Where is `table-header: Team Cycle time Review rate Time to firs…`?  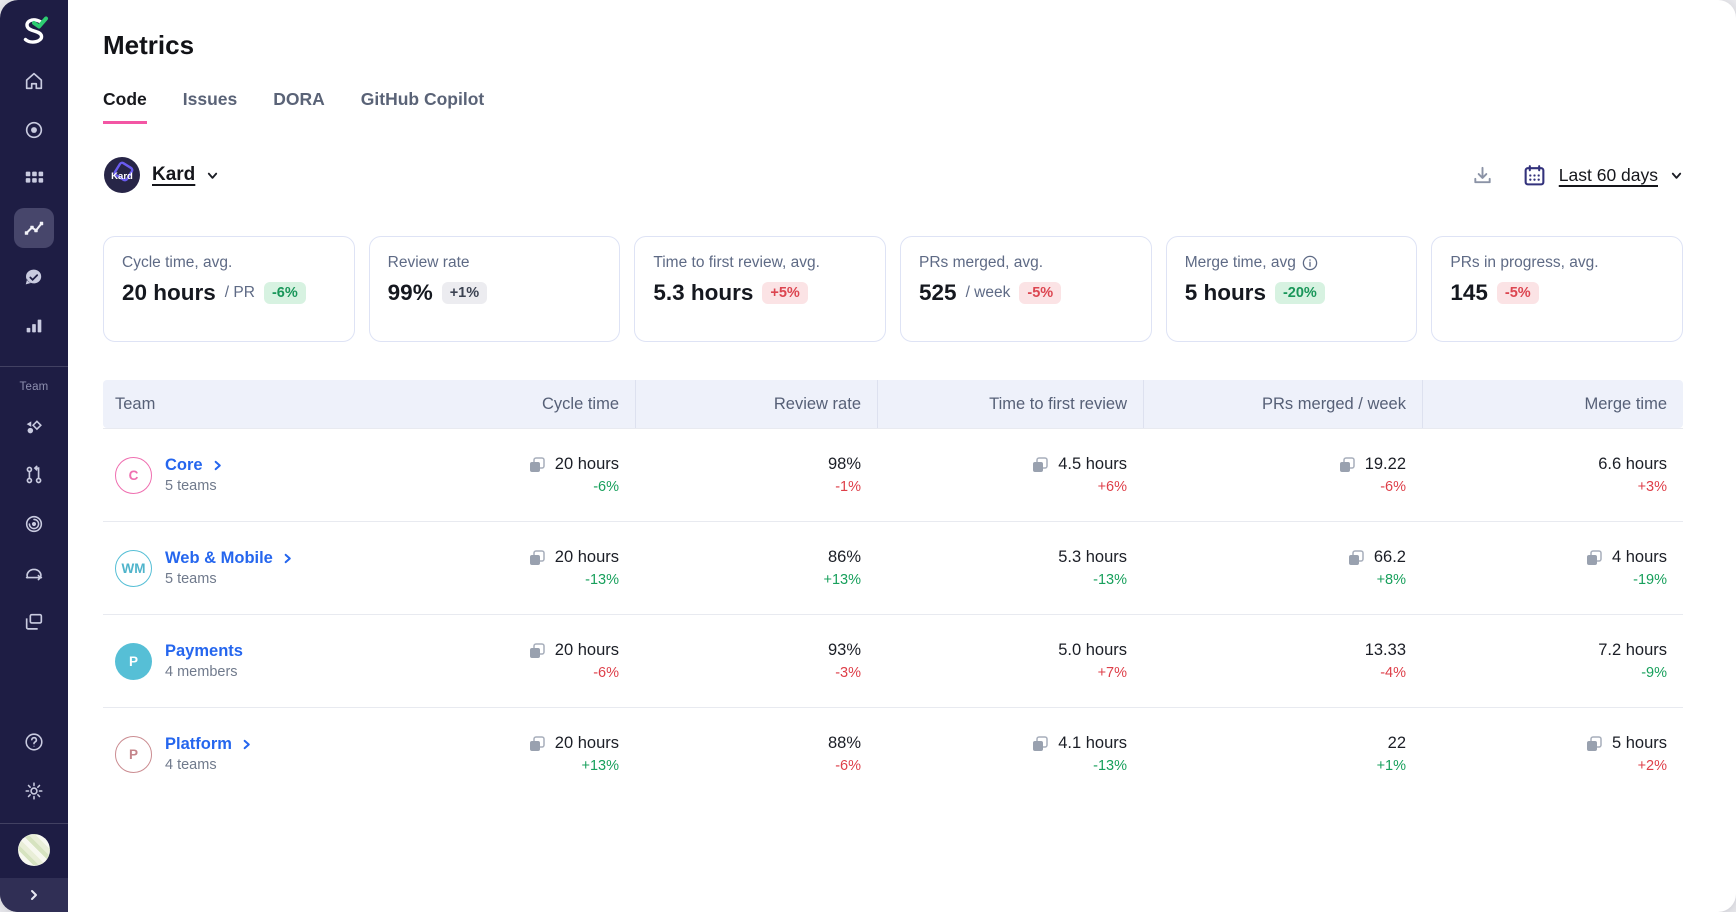 table-header: Team Cycle time Review rate Time to firs… is located at coordinates (893, 404).